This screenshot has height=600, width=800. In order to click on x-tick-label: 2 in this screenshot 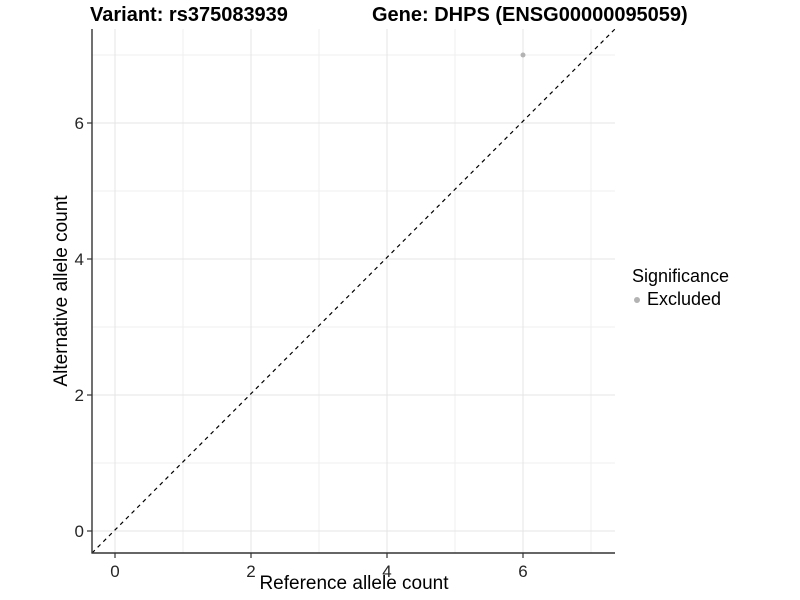, I will do `click(250, 571)`.